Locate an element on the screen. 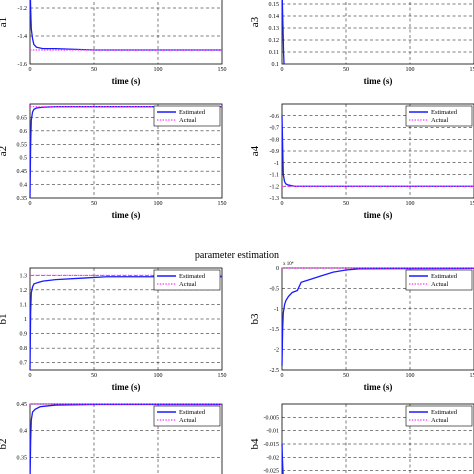  a4-xtick-150: 150 is located at coordinates (472, 204).